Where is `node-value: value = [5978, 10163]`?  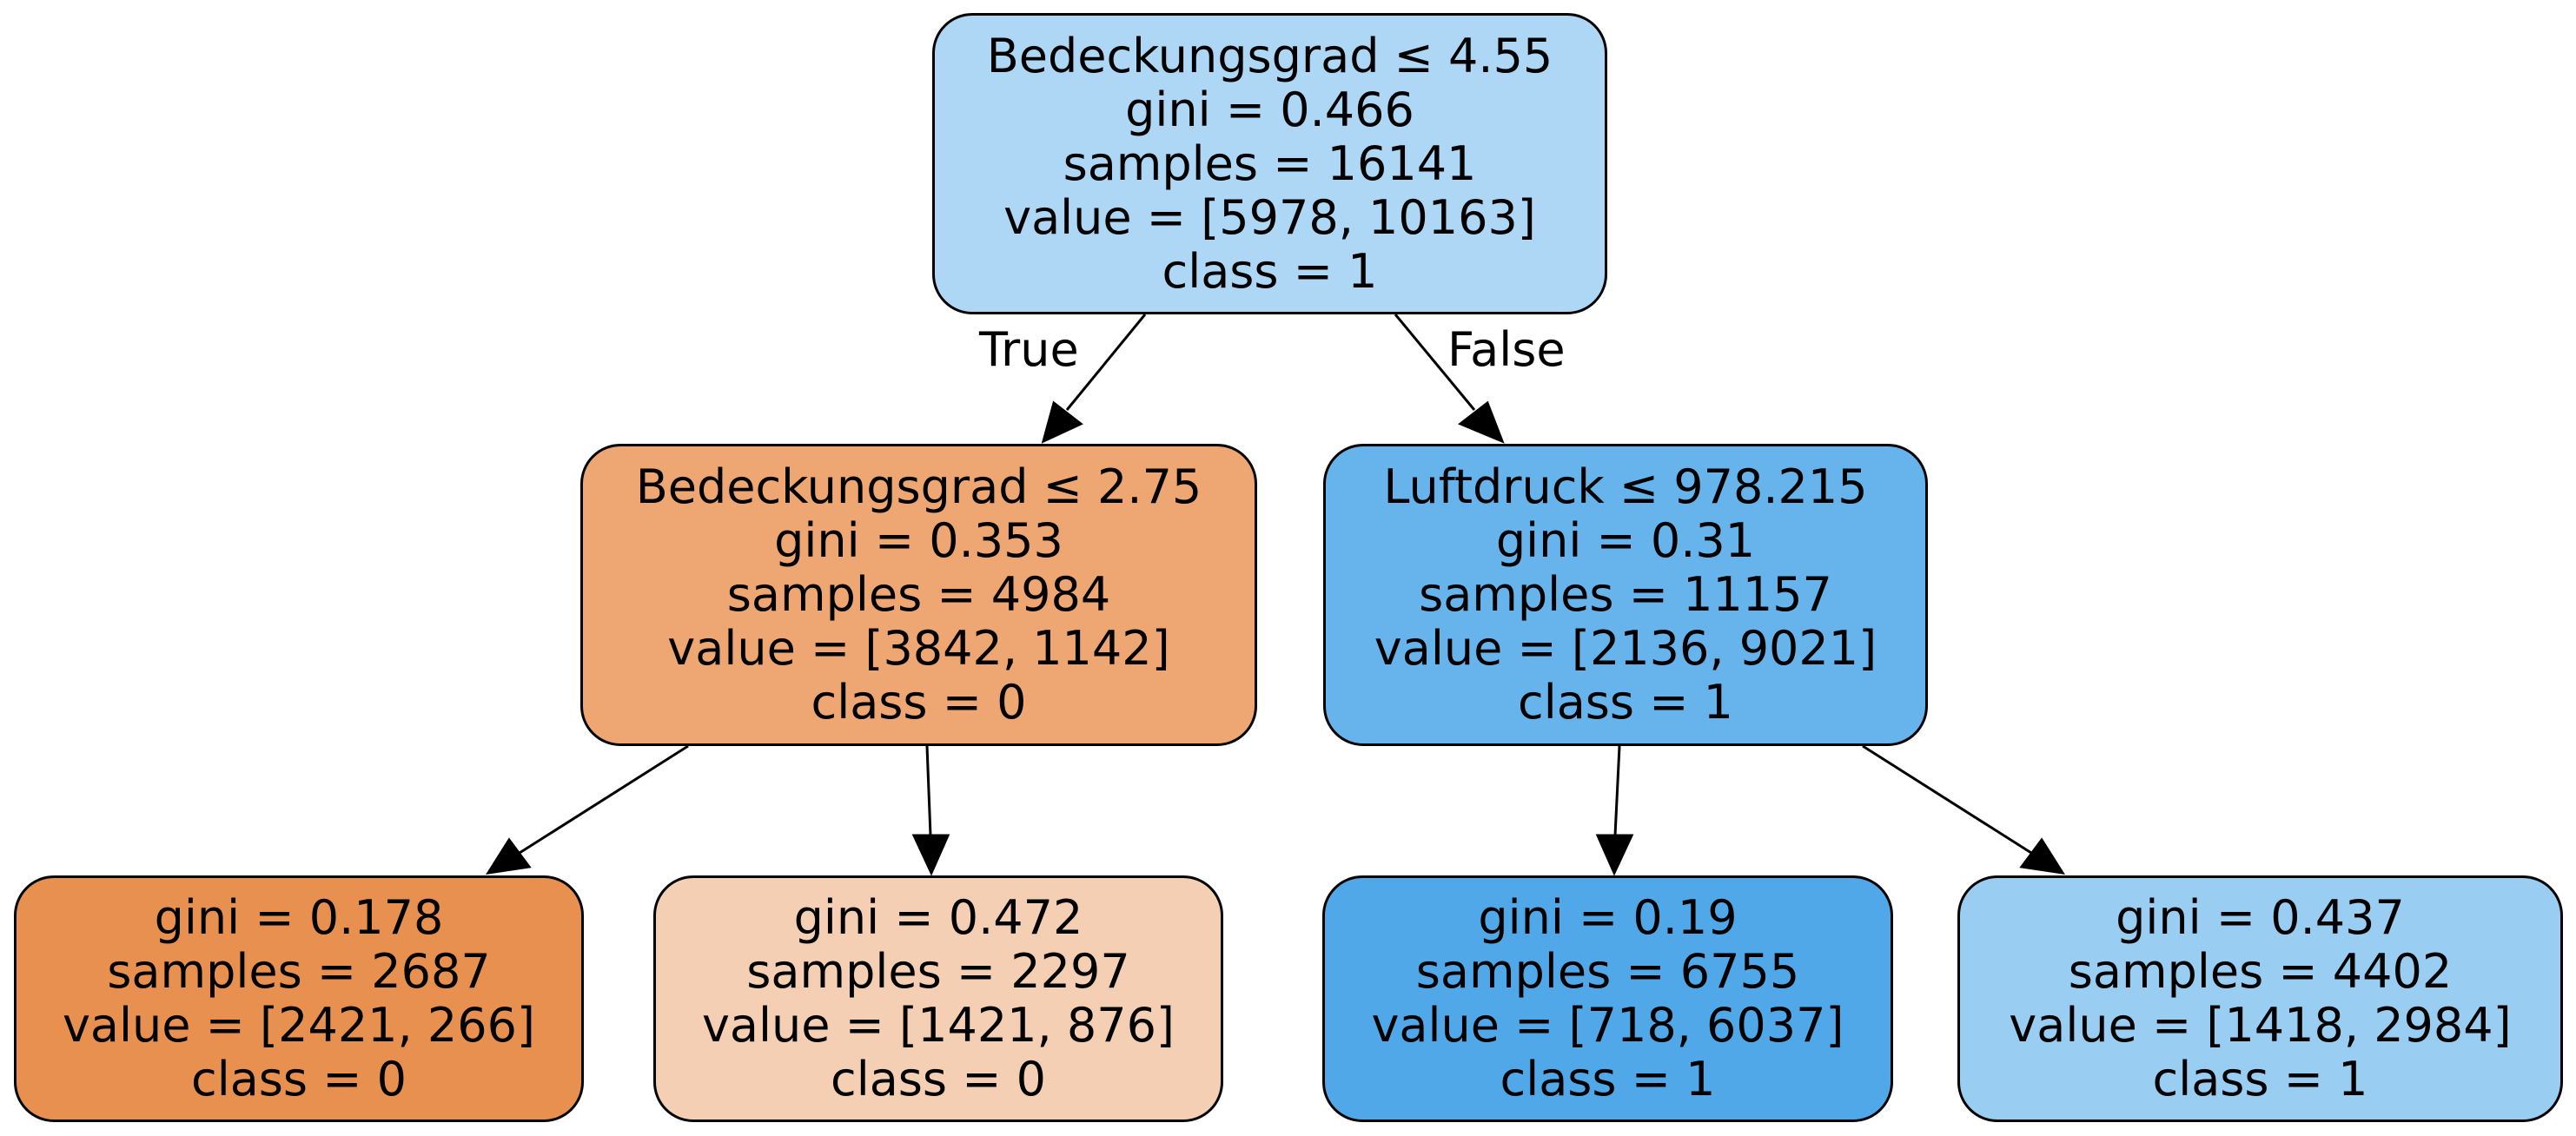 node-value: value = [5978, 10163] is located at coordinates (1269, 217).